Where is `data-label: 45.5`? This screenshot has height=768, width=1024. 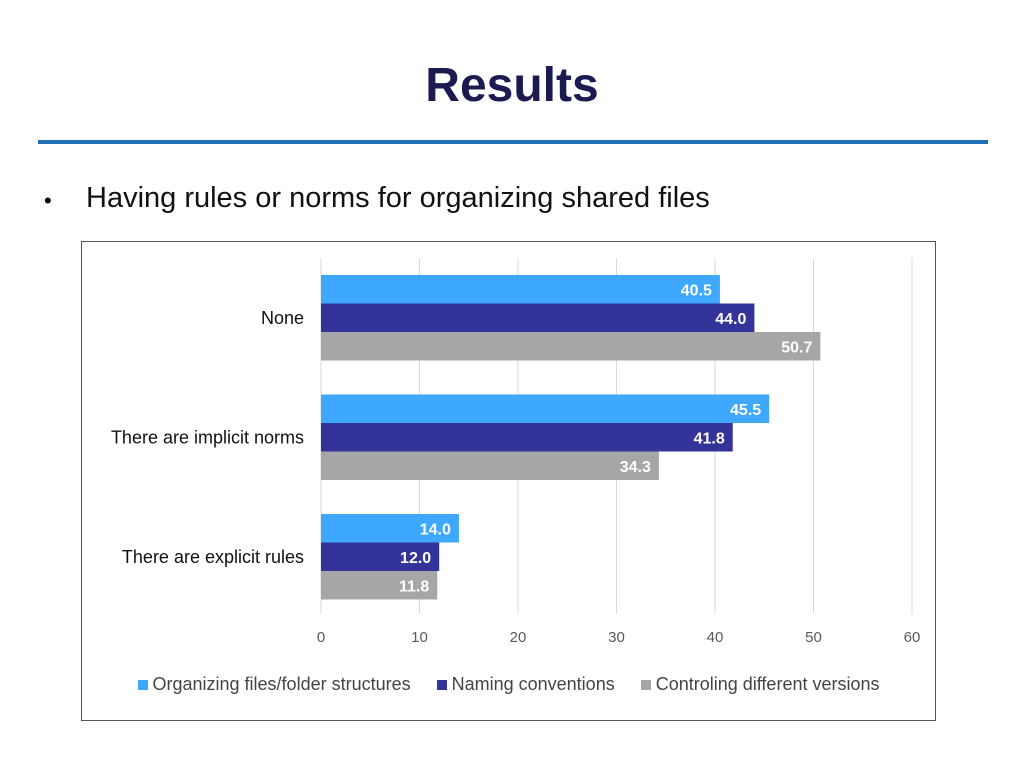 data-label: 45.5 is located at coordinates (745, 410).